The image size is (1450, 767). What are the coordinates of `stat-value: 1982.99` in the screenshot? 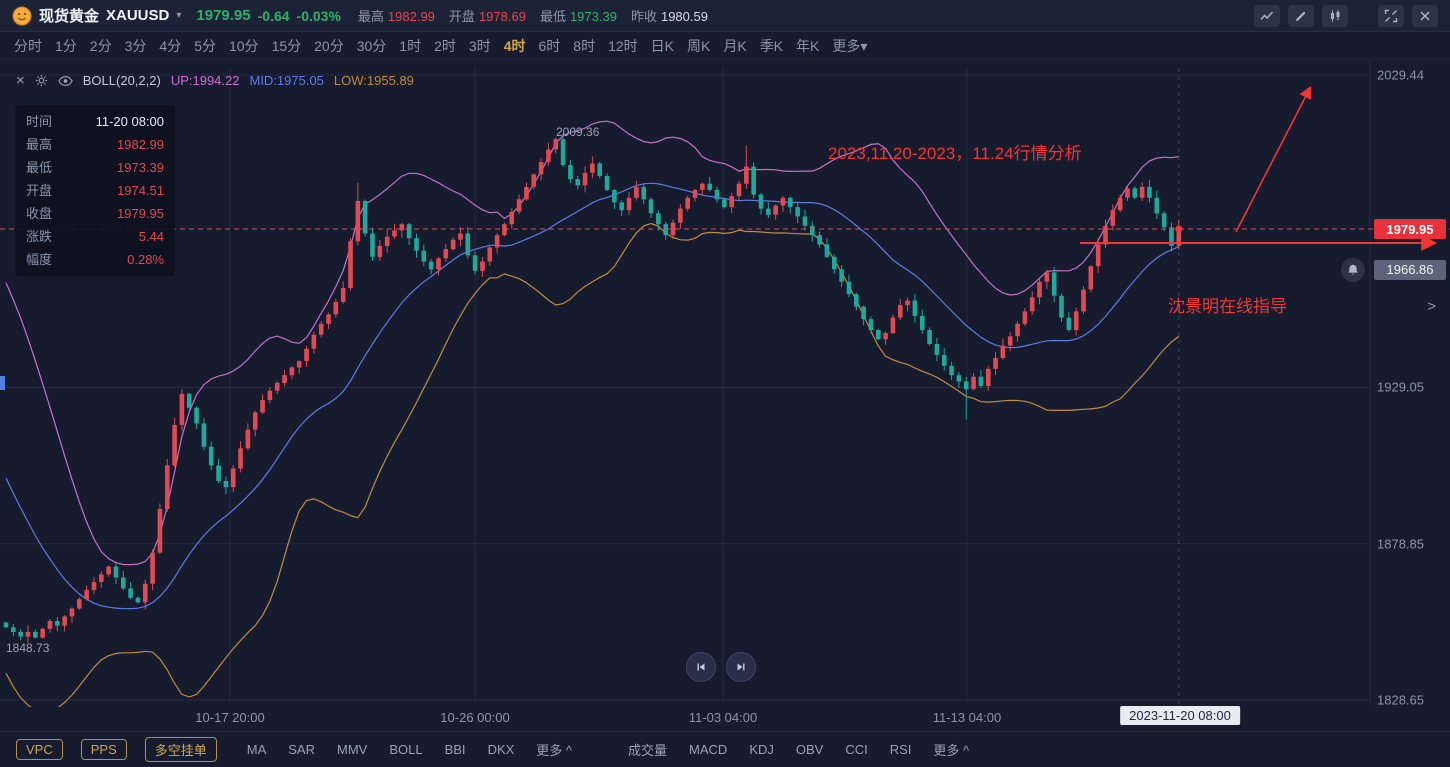 It's located at (411, 16).